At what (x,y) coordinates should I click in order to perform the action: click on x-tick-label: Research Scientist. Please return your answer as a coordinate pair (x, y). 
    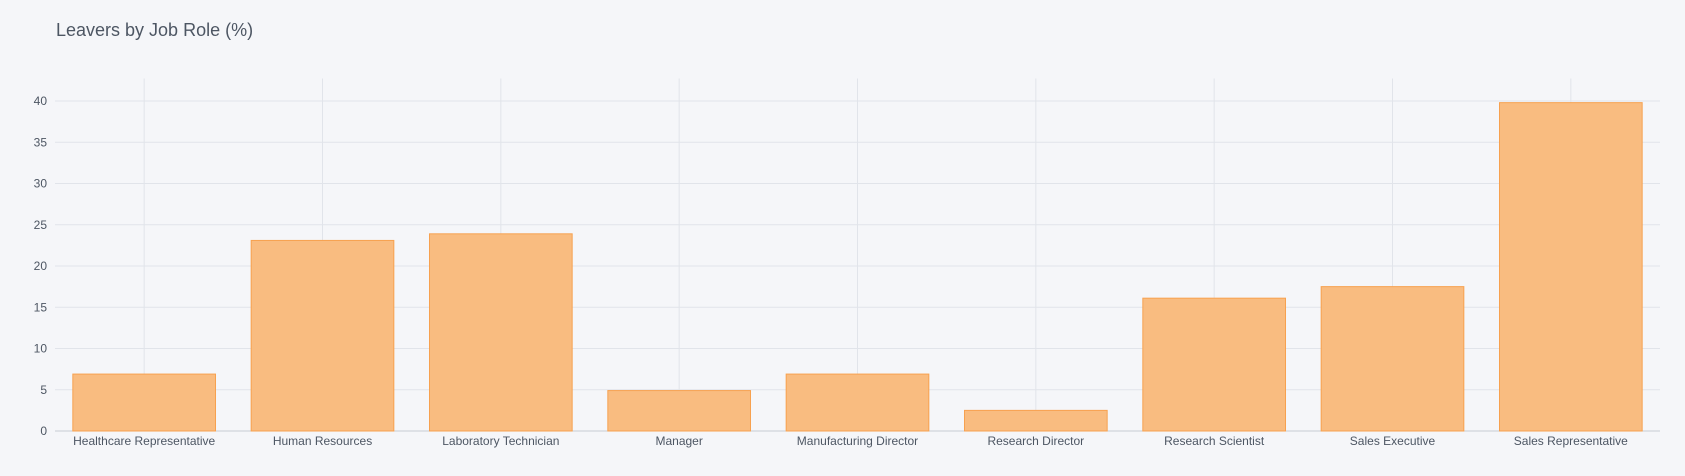
    Looking at the image, I should click on (1214, 441).